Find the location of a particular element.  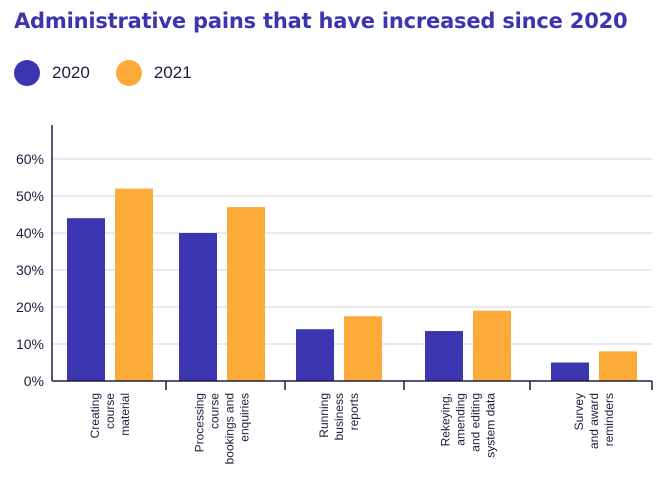

category-label: Rekeying, amending and editing system data is located at coordinates (468, 425).